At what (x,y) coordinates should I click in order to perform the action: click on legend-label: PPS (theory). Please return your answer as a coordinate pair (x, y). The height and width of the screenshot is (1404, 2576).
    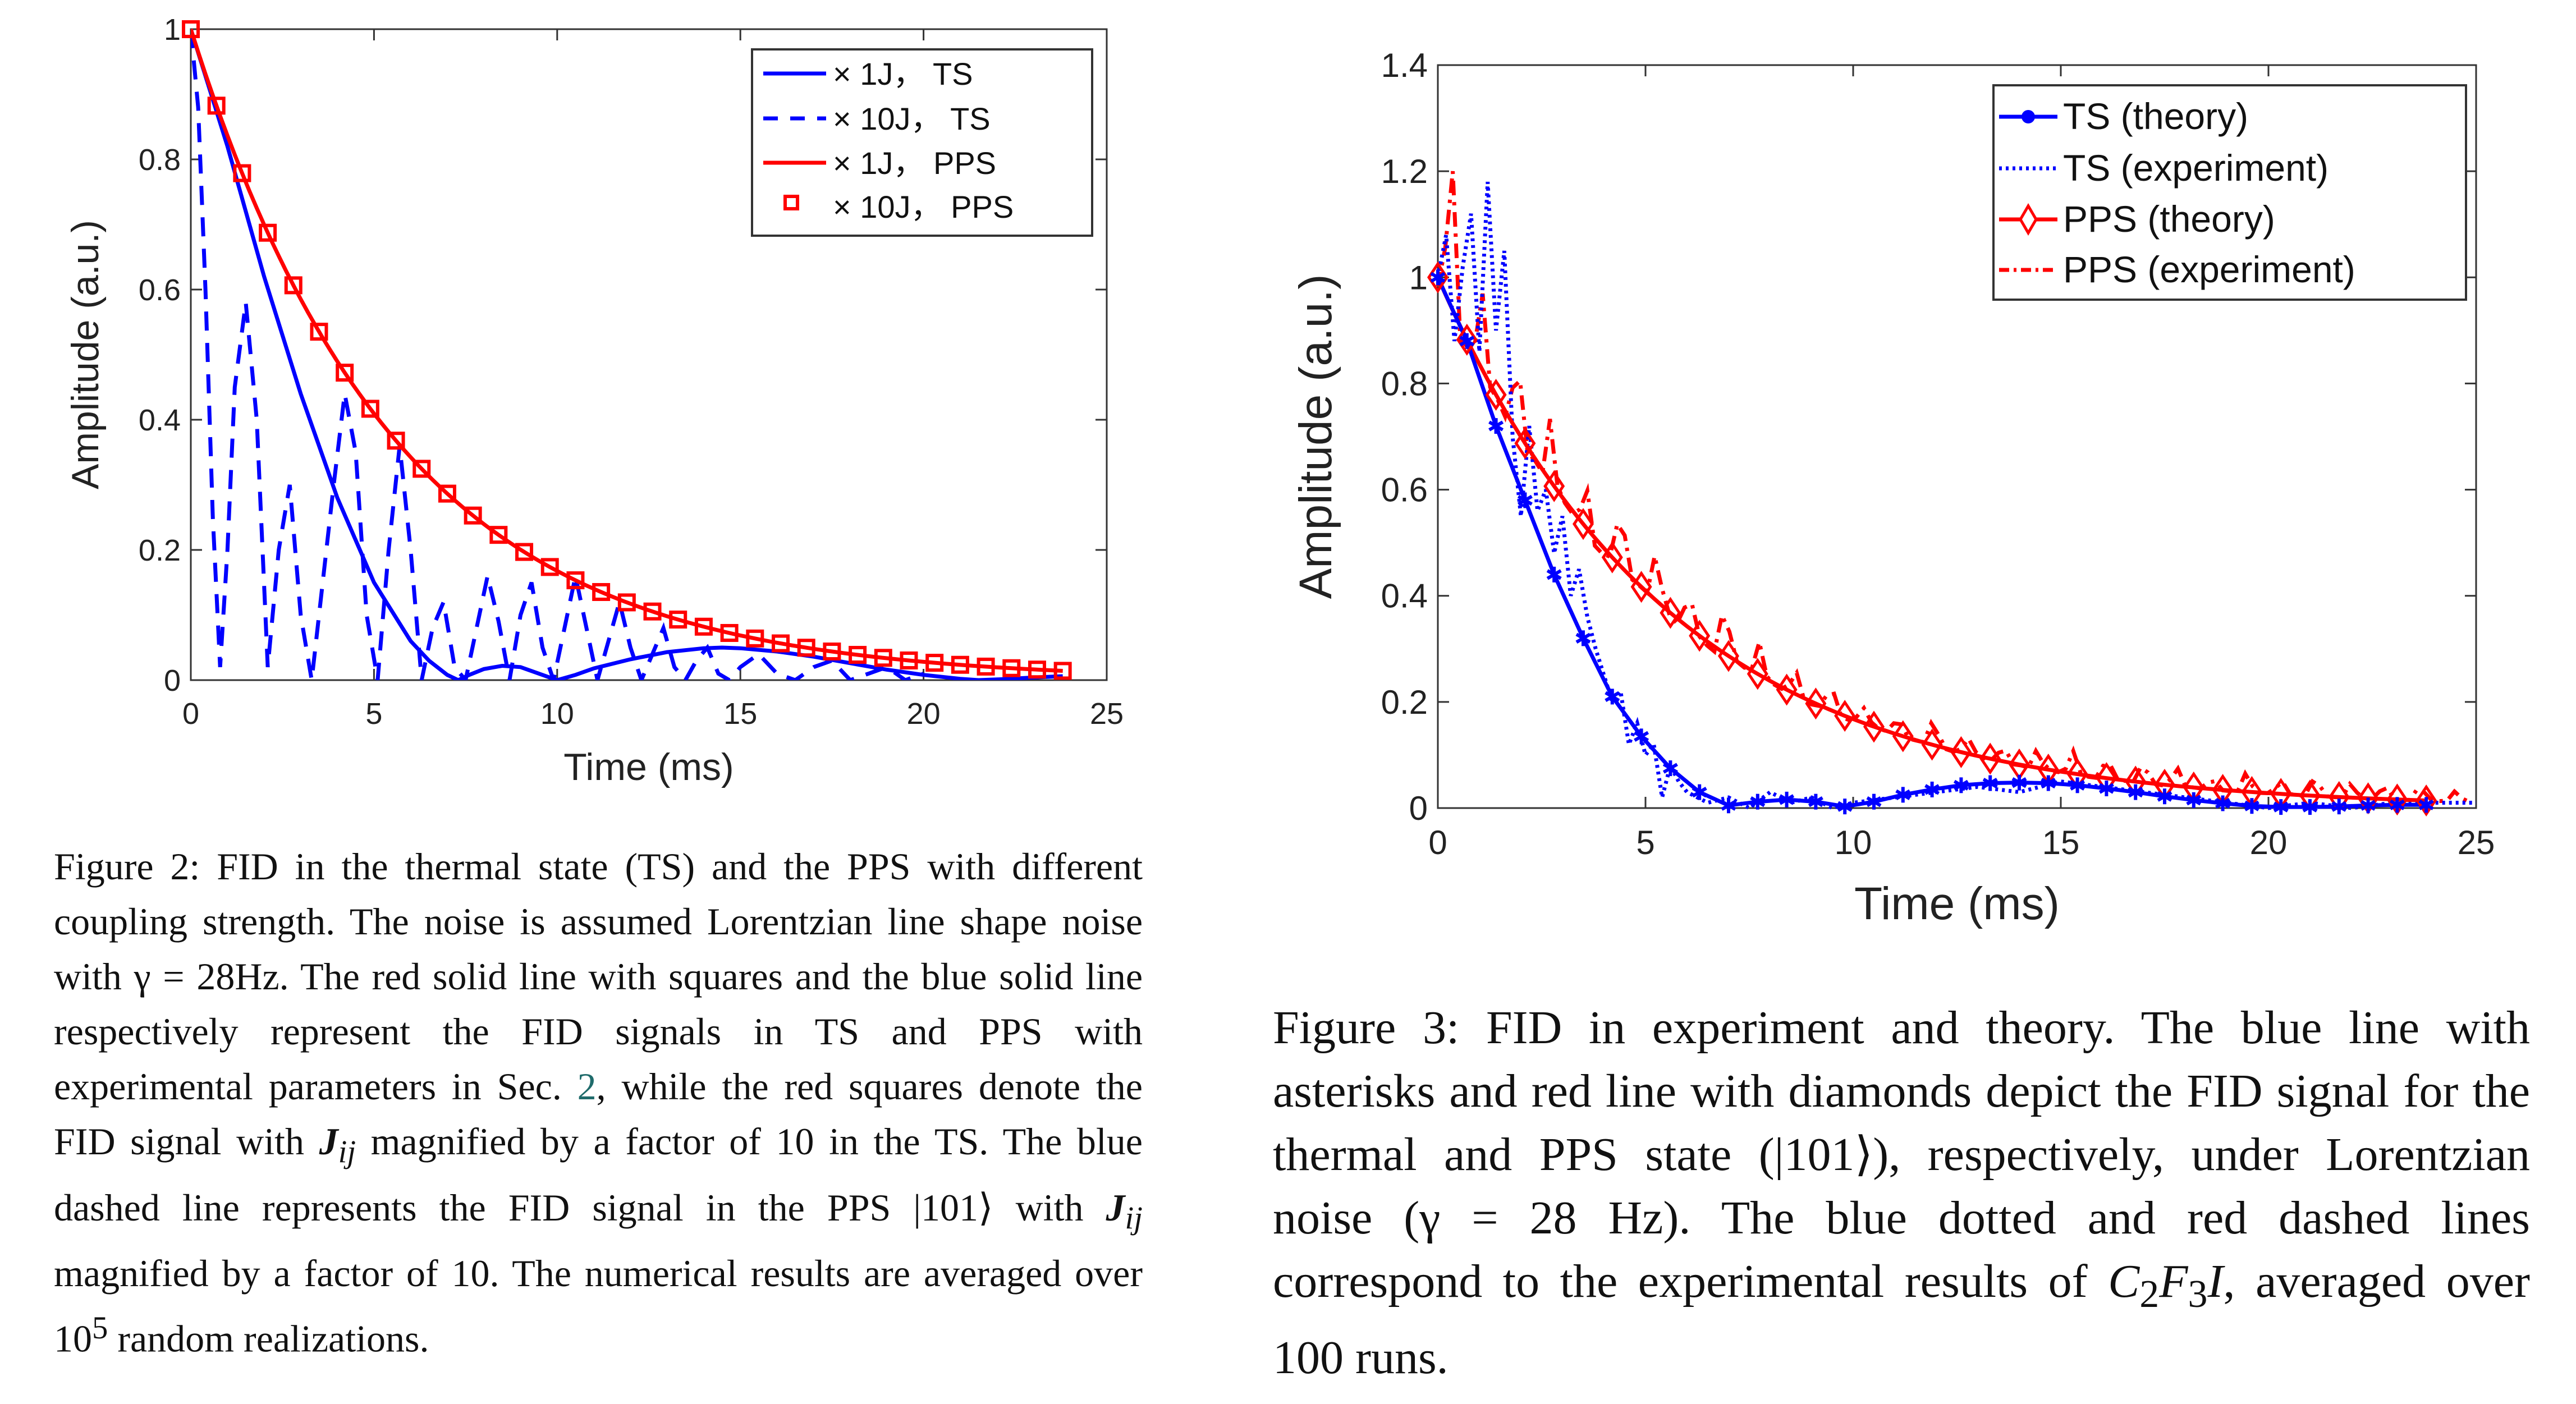
    Looking at the image, I should click on (2169, 219).